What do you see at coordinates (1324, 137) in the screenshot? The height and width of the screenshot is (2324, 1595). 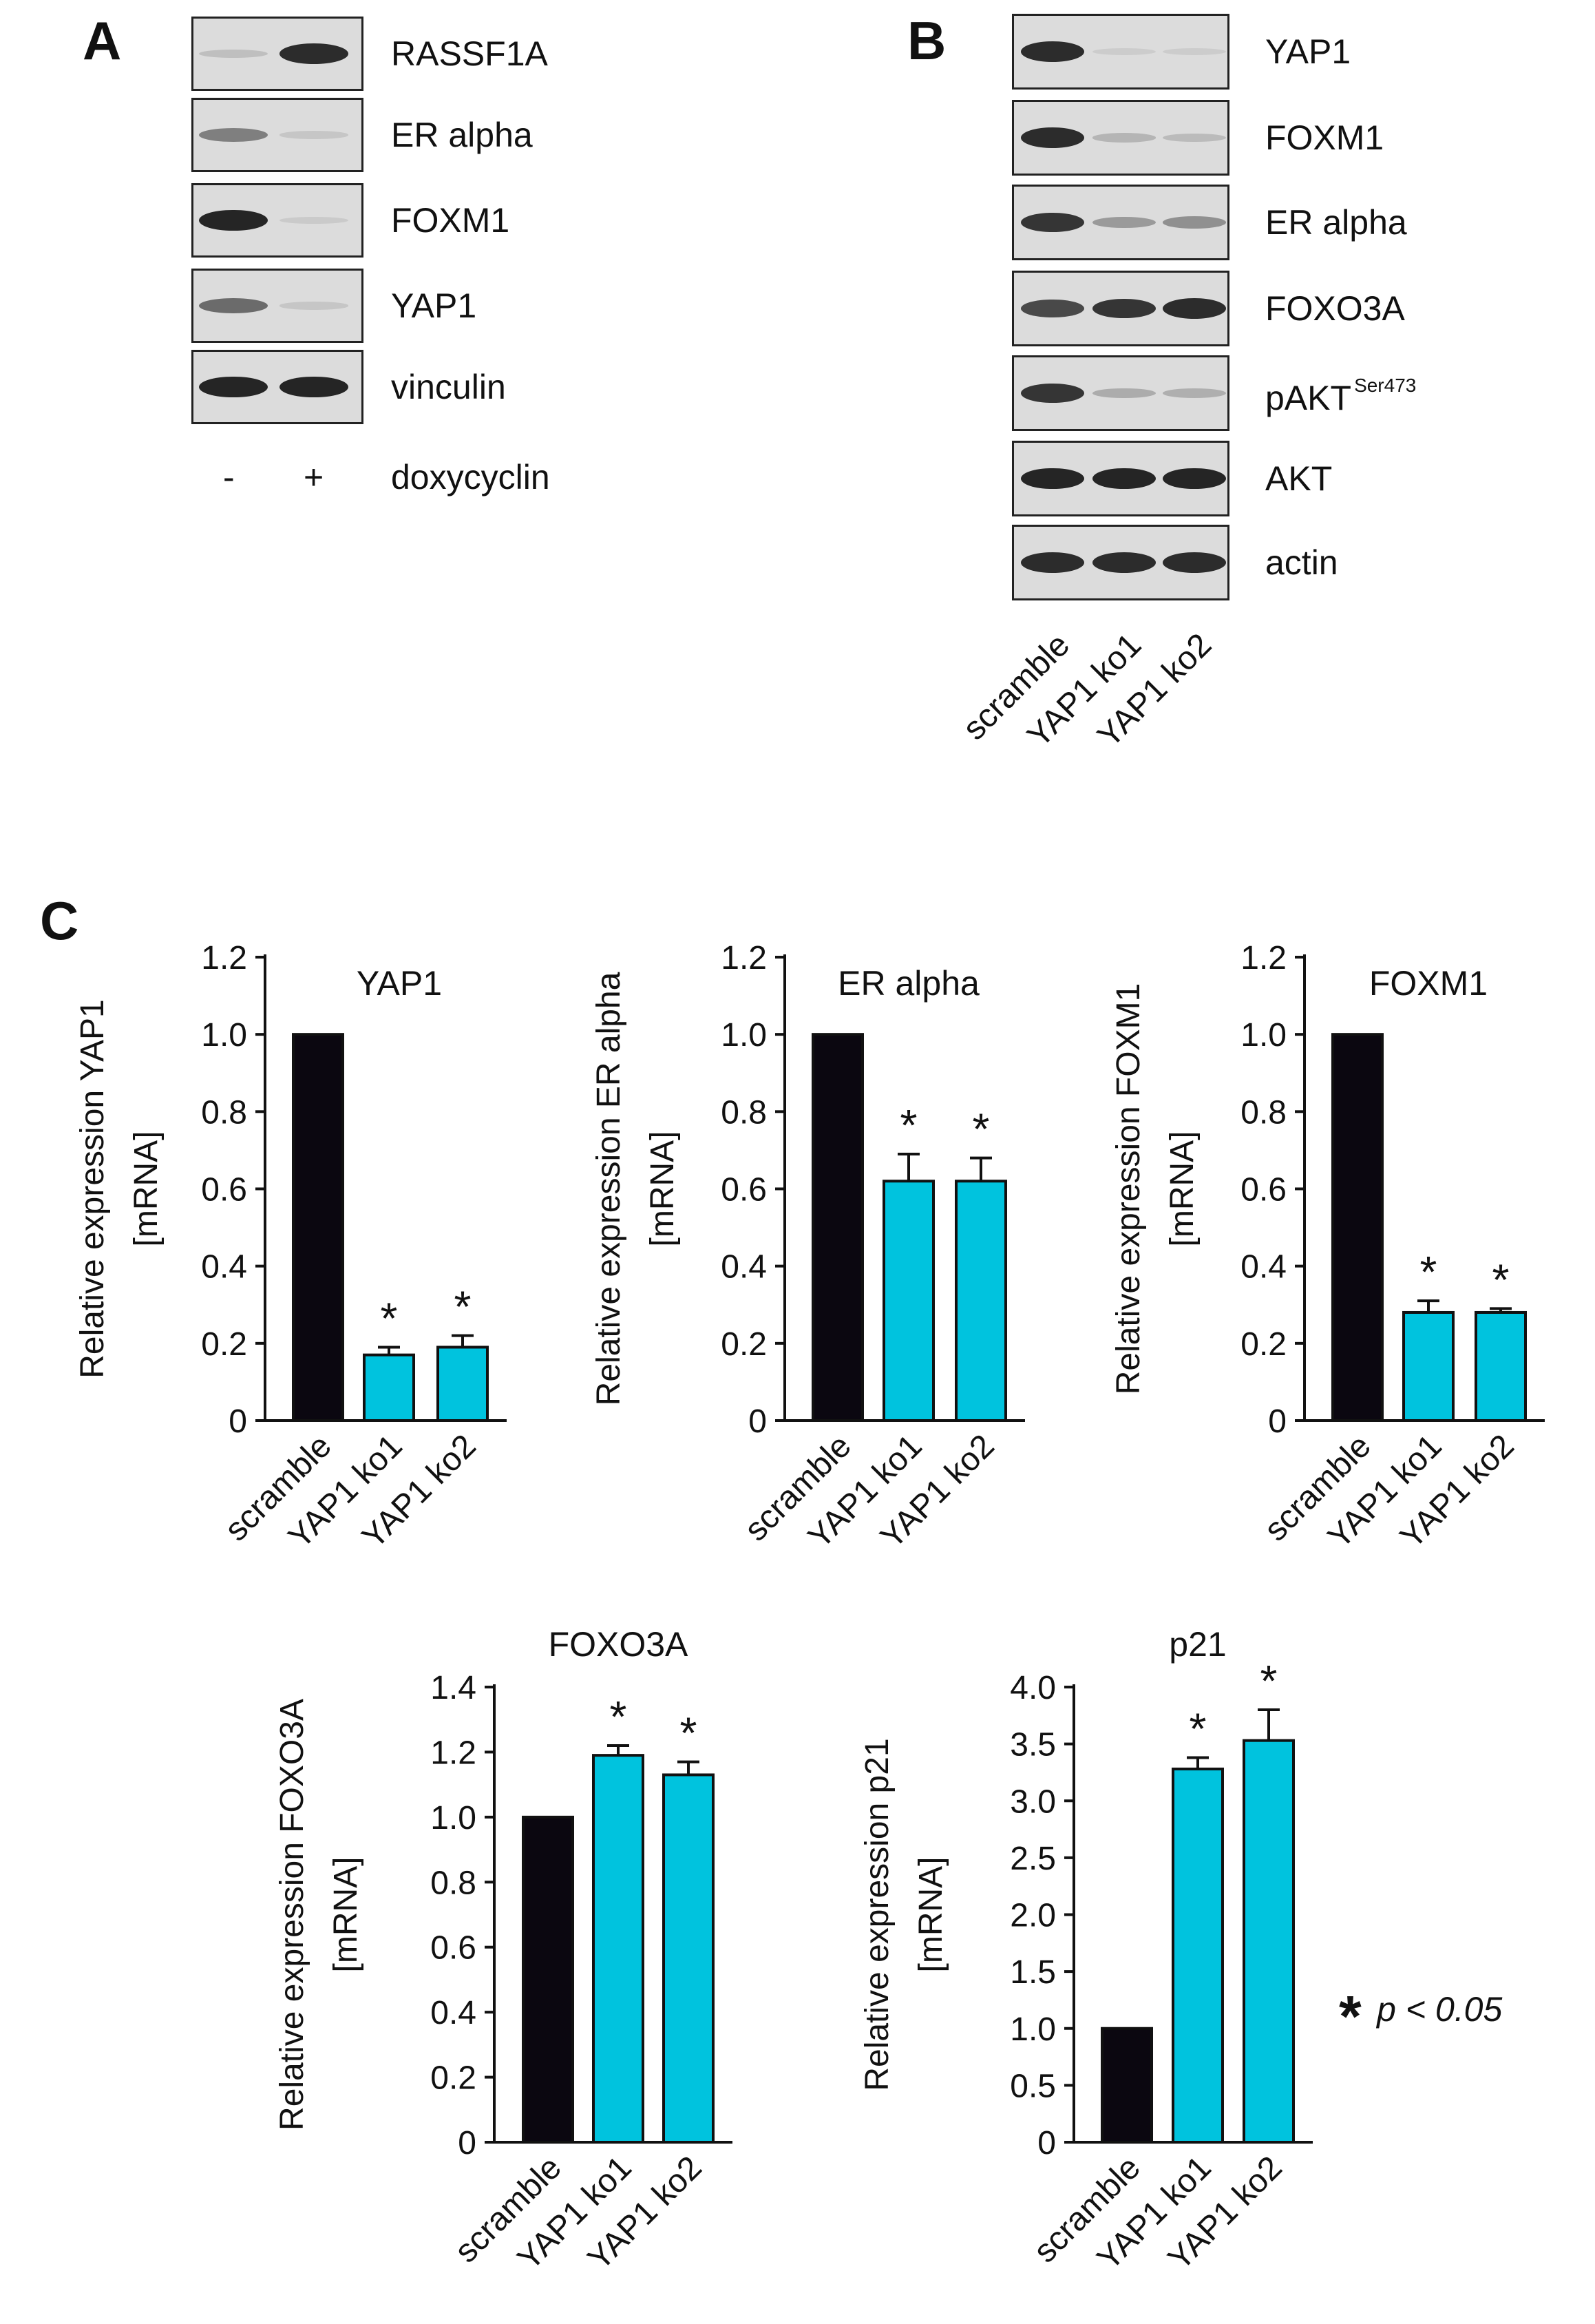 I see `panel-b-blot-label: FOXM1` at bounding box center [1324, 137].